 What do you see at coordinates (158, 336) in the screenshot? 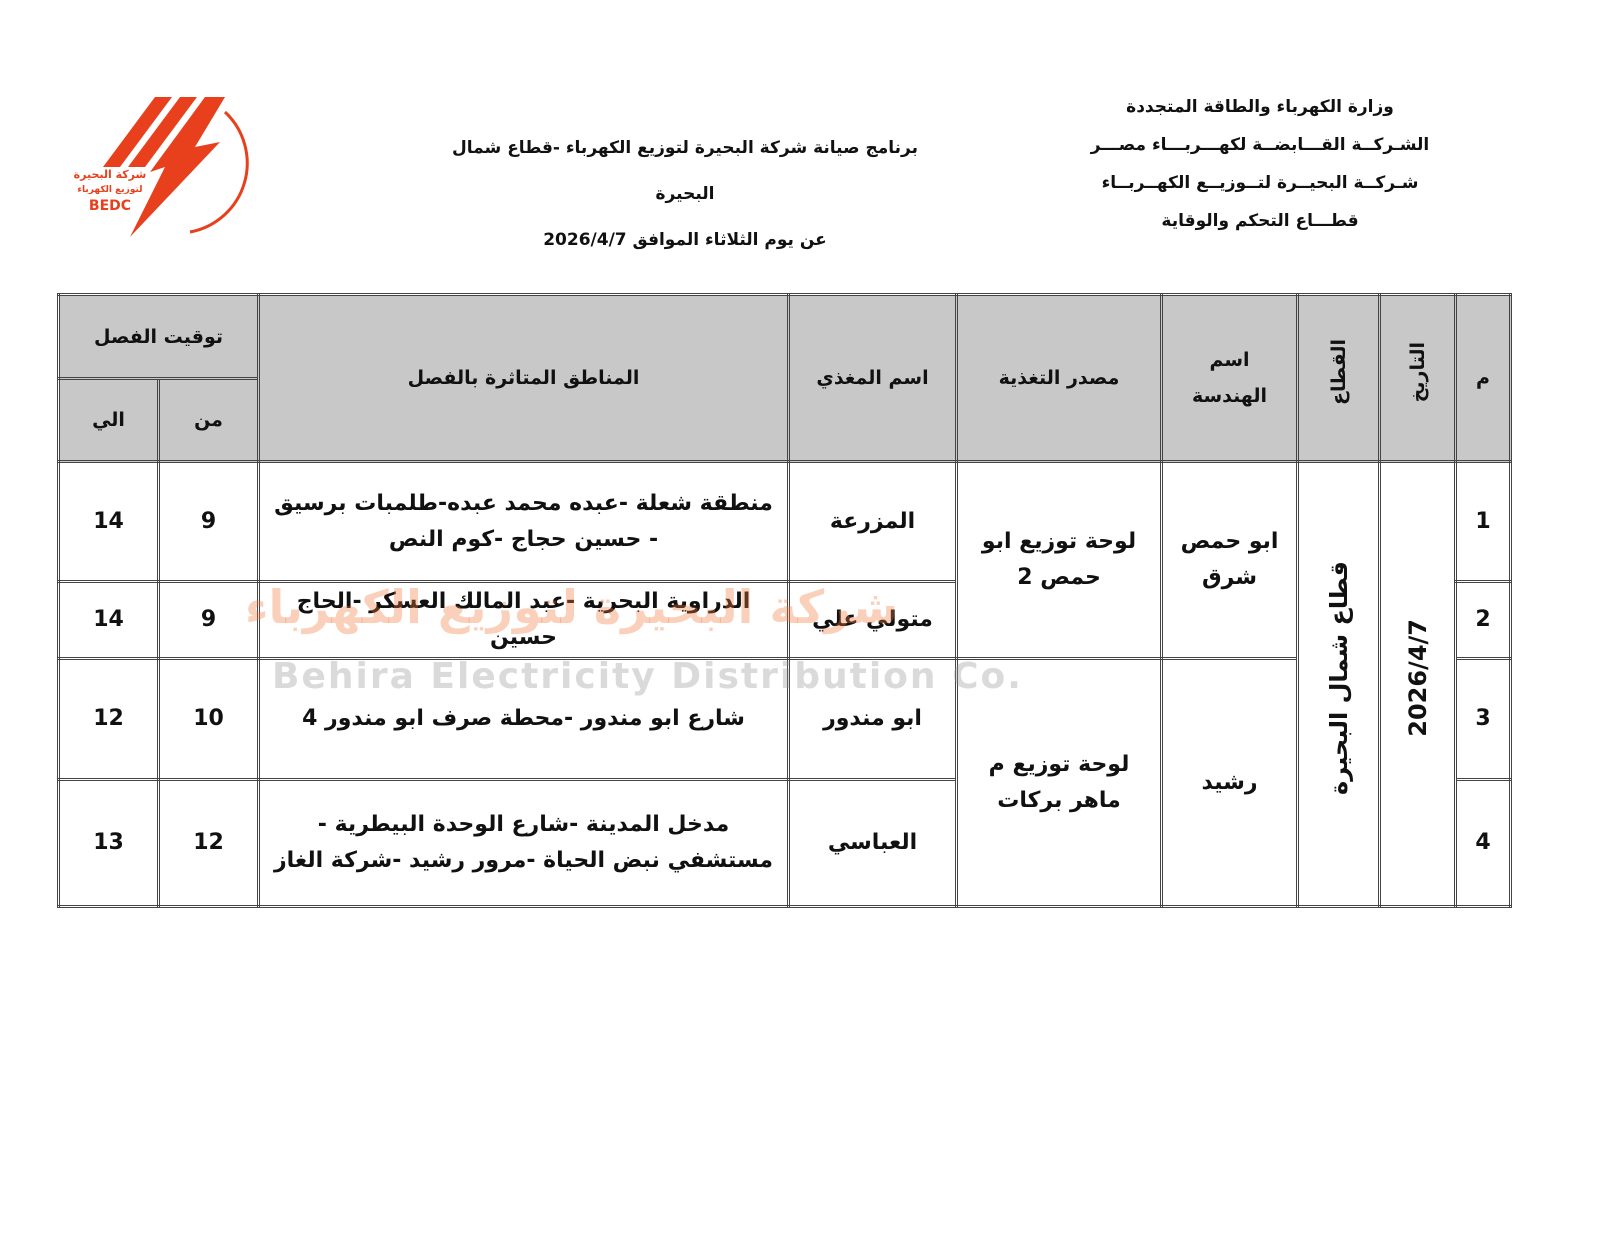
I see `header-timing: توقيت الفصل` at bounding box center [158, 336].